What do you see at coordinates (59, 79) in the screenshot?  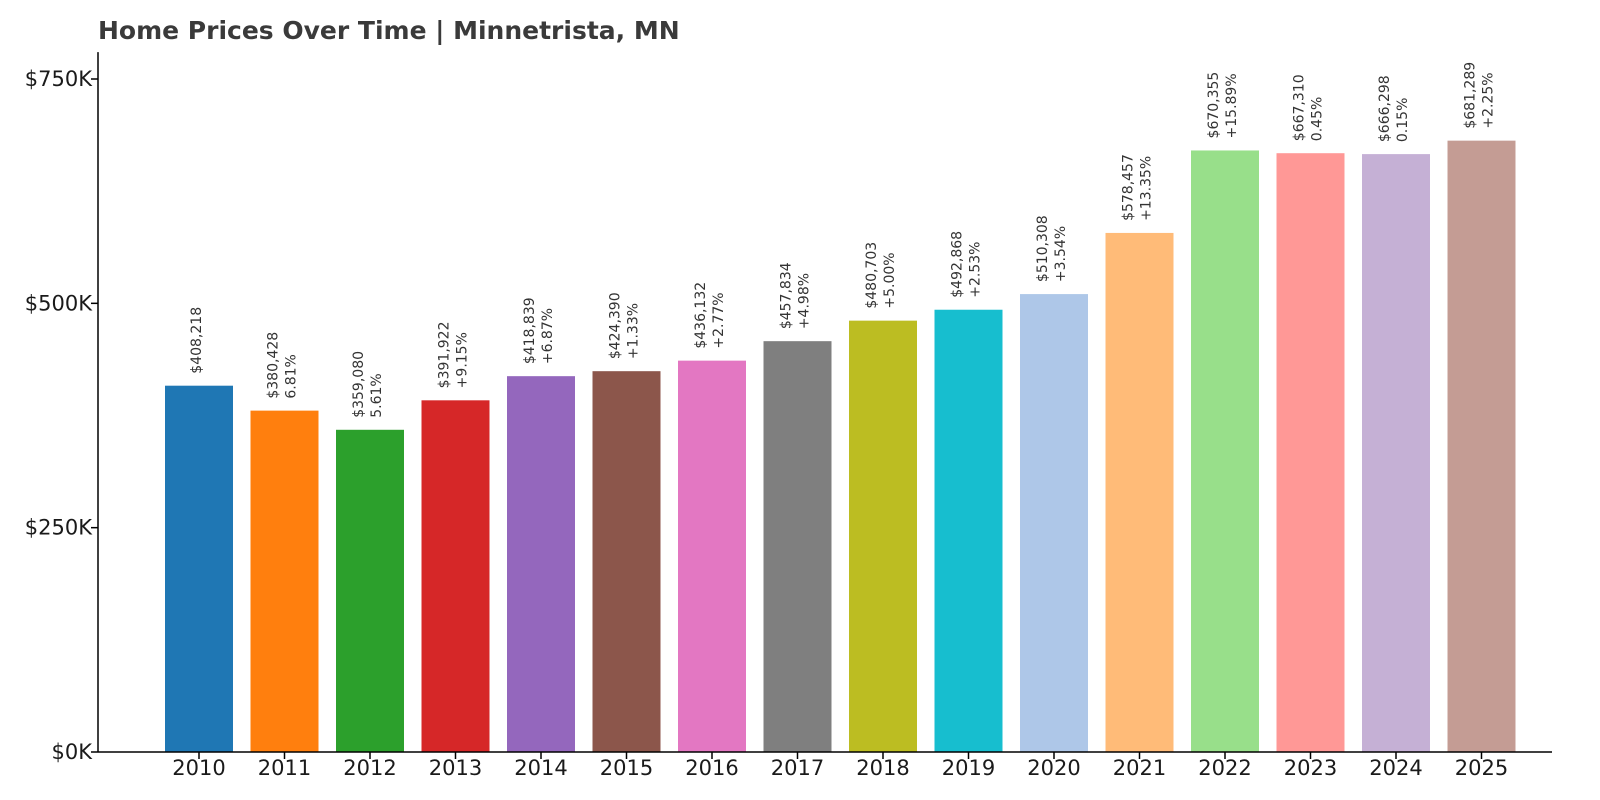 I see `y-tick-label: $750K` at bounding box center [59, 79].